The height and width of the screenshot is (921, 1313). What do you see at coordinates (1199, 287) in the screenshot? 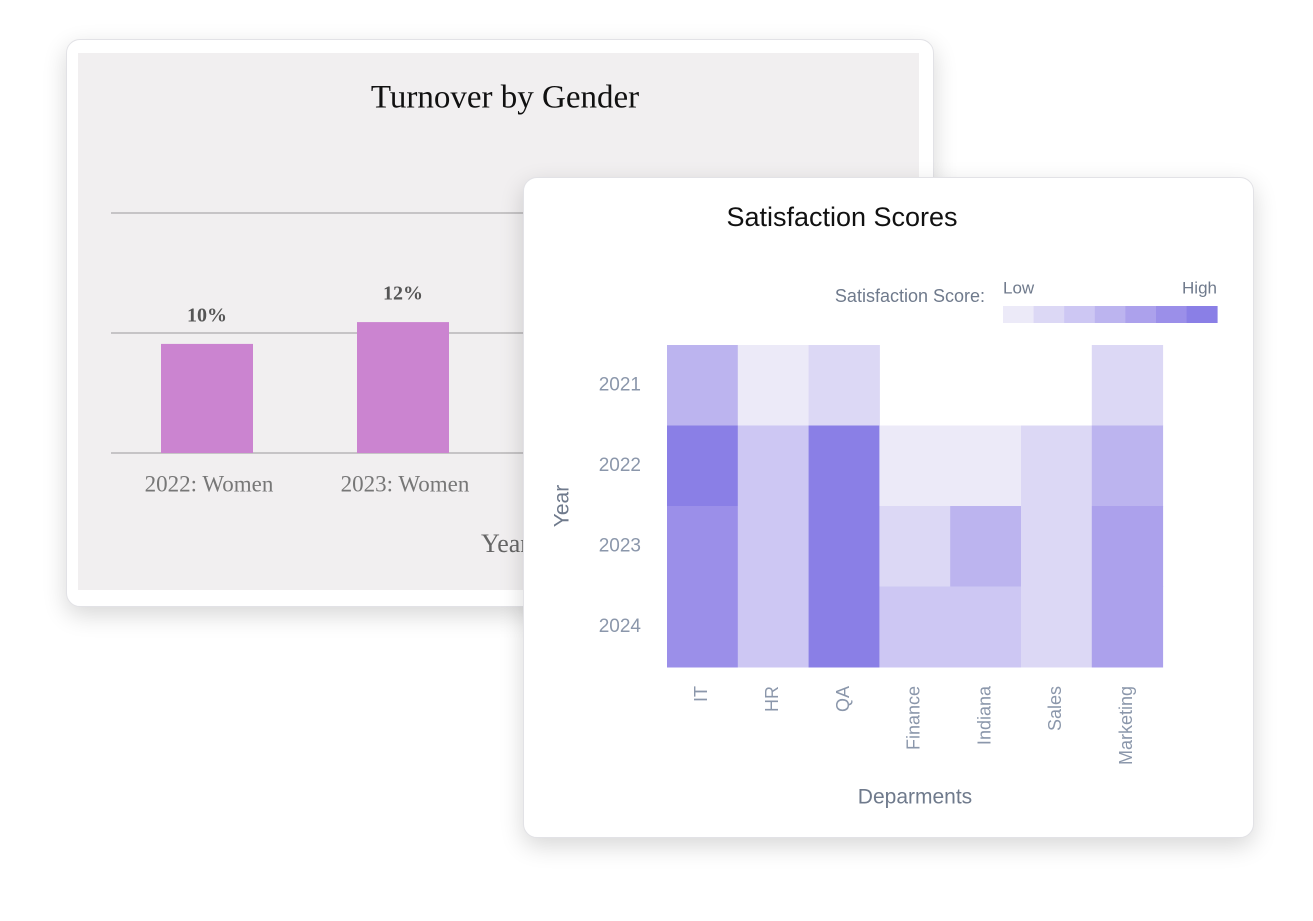
I see `legend-high: High` at bounding box center [1199, 287].